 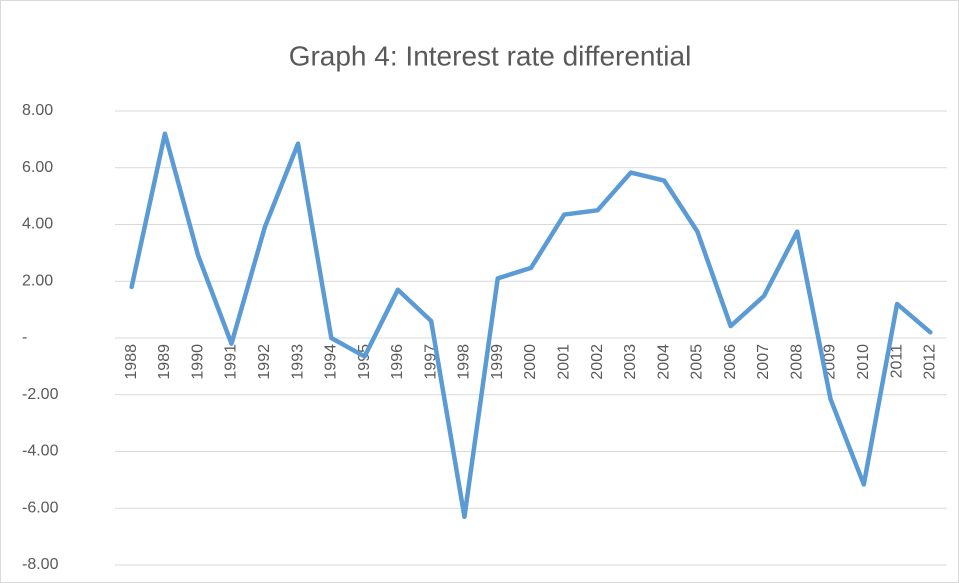 What do you see at coordinates (164, 362) in the screenshot?
I see `x-tick-label: 1989` at bounding box center [164, 362].